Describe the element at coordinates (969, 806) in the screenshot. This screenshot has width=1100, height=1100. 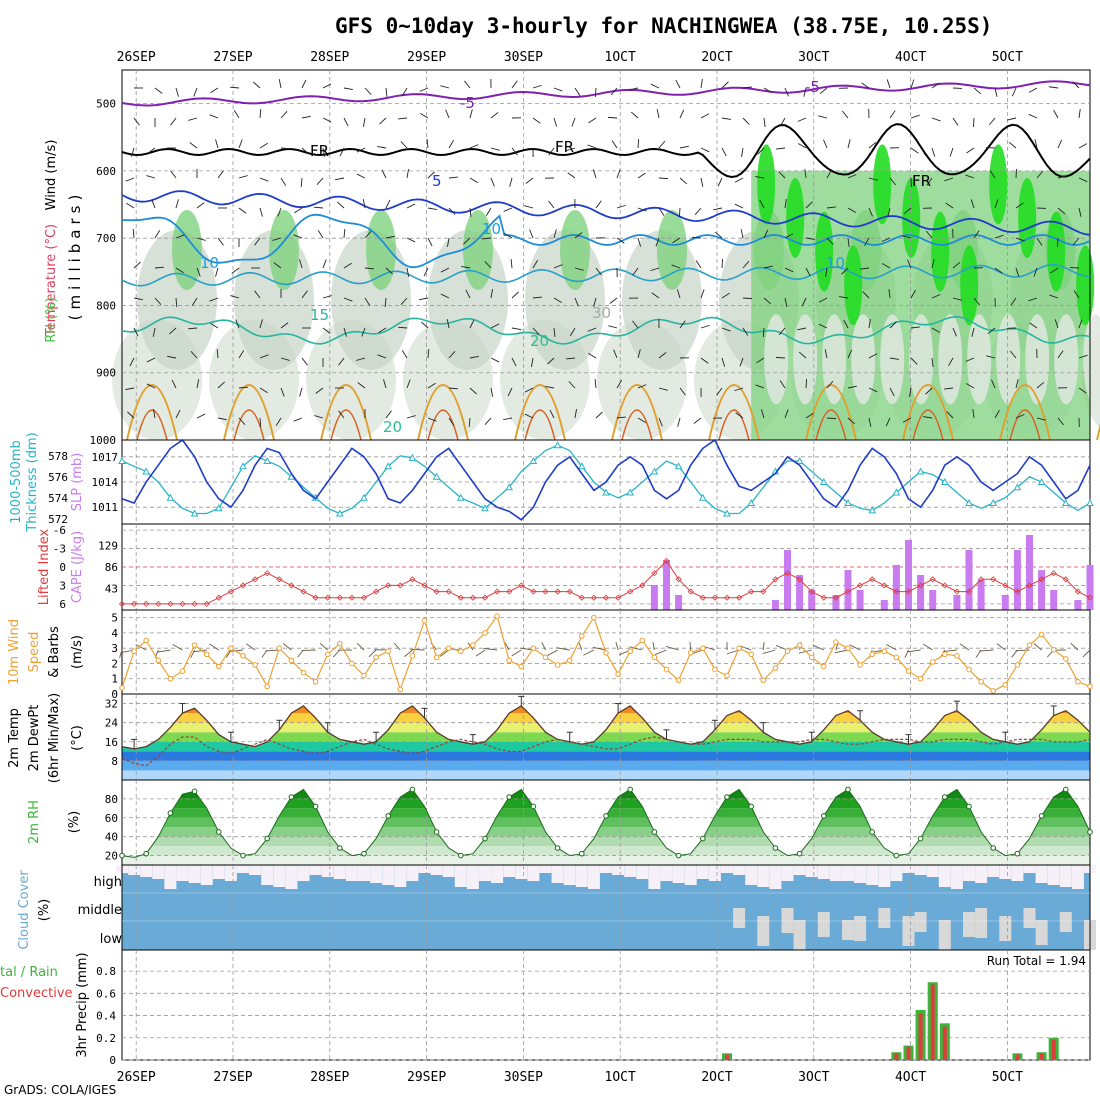
I see `rh2m-point` at that location.